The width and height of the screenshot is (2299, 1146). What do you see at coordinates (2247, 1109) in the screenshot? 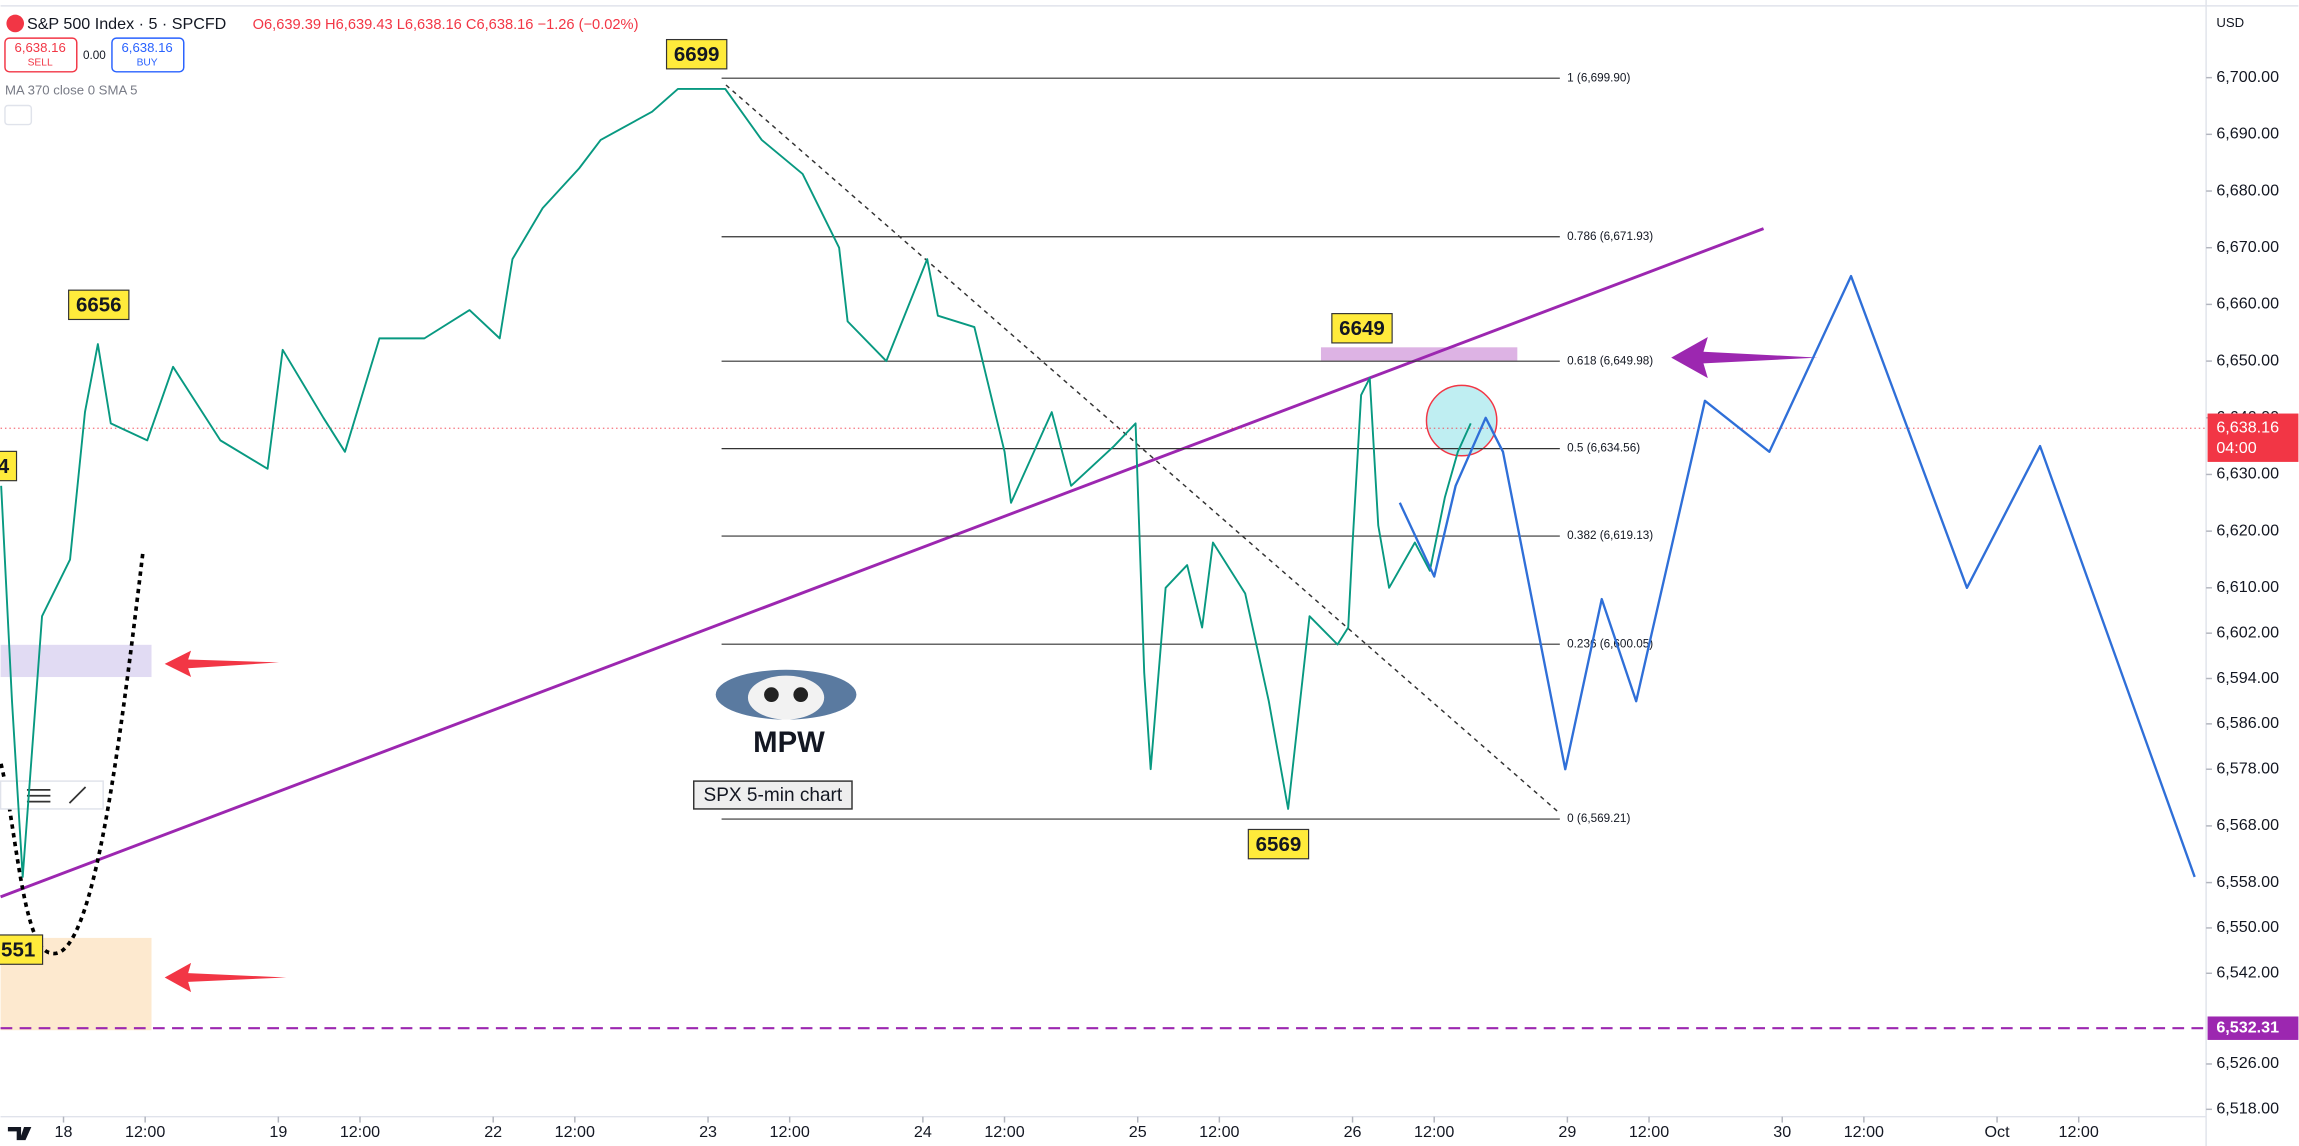
I see `y-tick-label: 6,518.00` at bounding box center [2247, 1109].